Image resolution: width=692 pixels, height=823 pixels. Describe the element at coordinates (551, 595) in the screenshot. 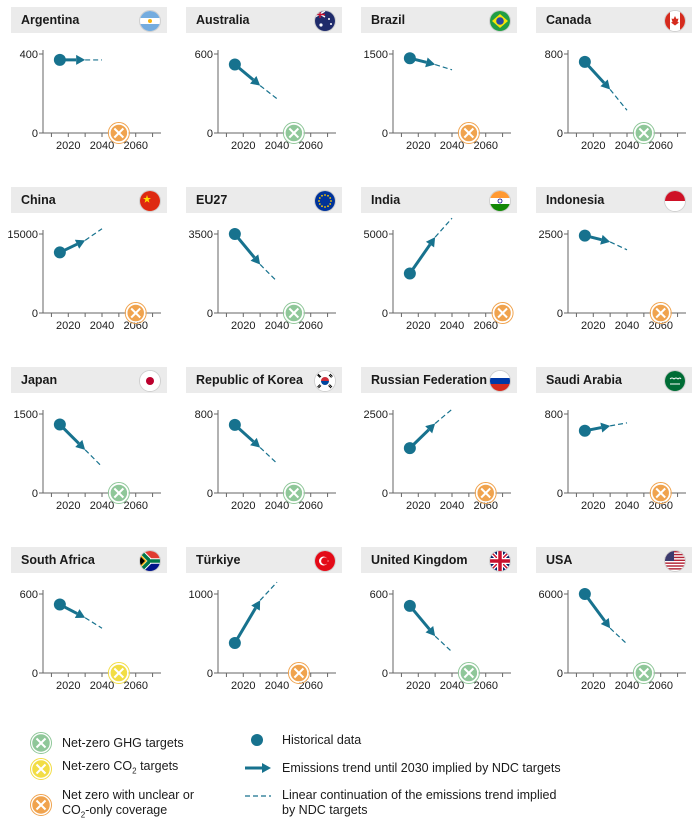

I see `y-tick-label-top: 6000` at that location.